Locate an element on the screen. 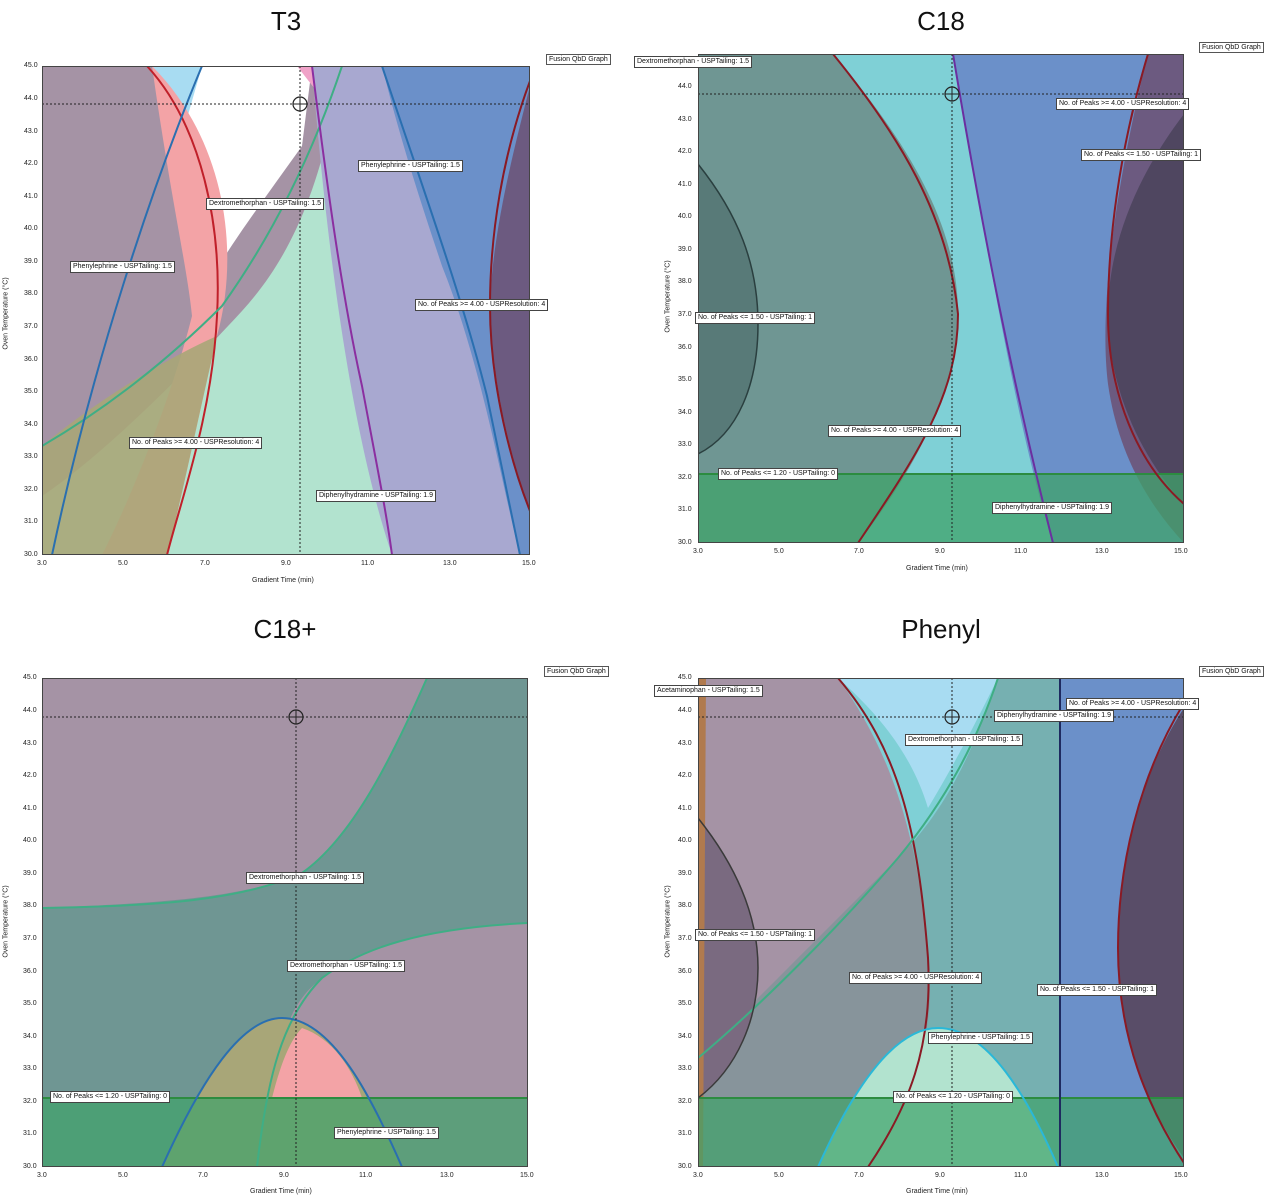  contour-label: Acetaminophan - USPTailing: 1.5 is located at coordinates (708, 691).